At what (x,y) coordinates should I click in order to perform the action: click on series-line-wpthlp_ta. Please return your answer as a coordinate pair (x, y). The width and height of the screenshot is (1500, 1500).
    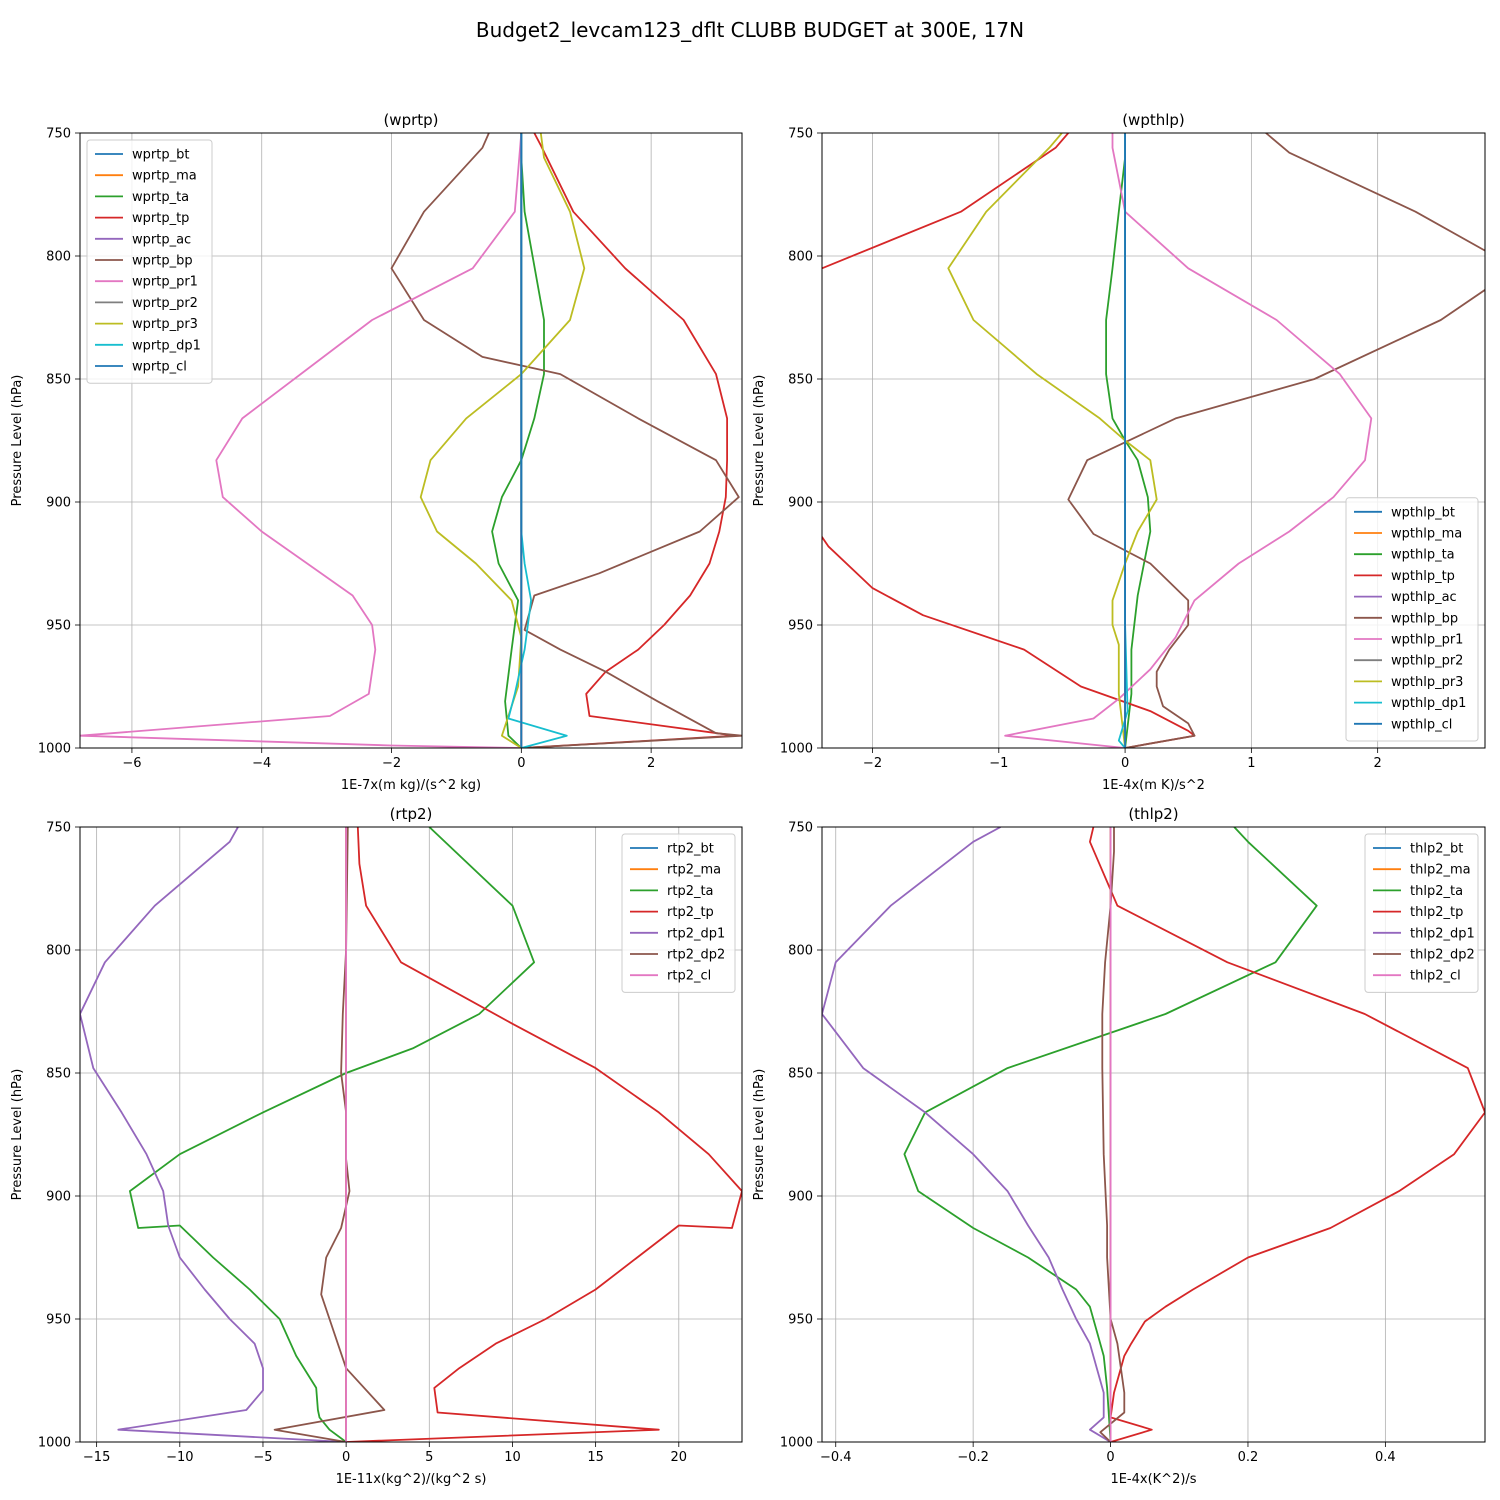
    Looking at the image, I should click on (1128, 440).